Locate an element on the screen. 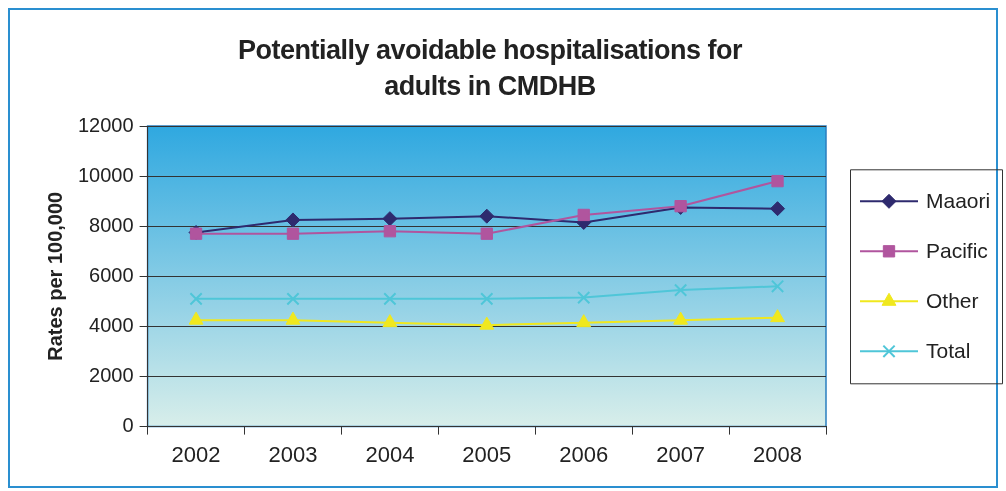 Image resolution: width=1006 pixels, height=491 pixels. x-tick-label: 2002 is located at coordinates (196, 454).